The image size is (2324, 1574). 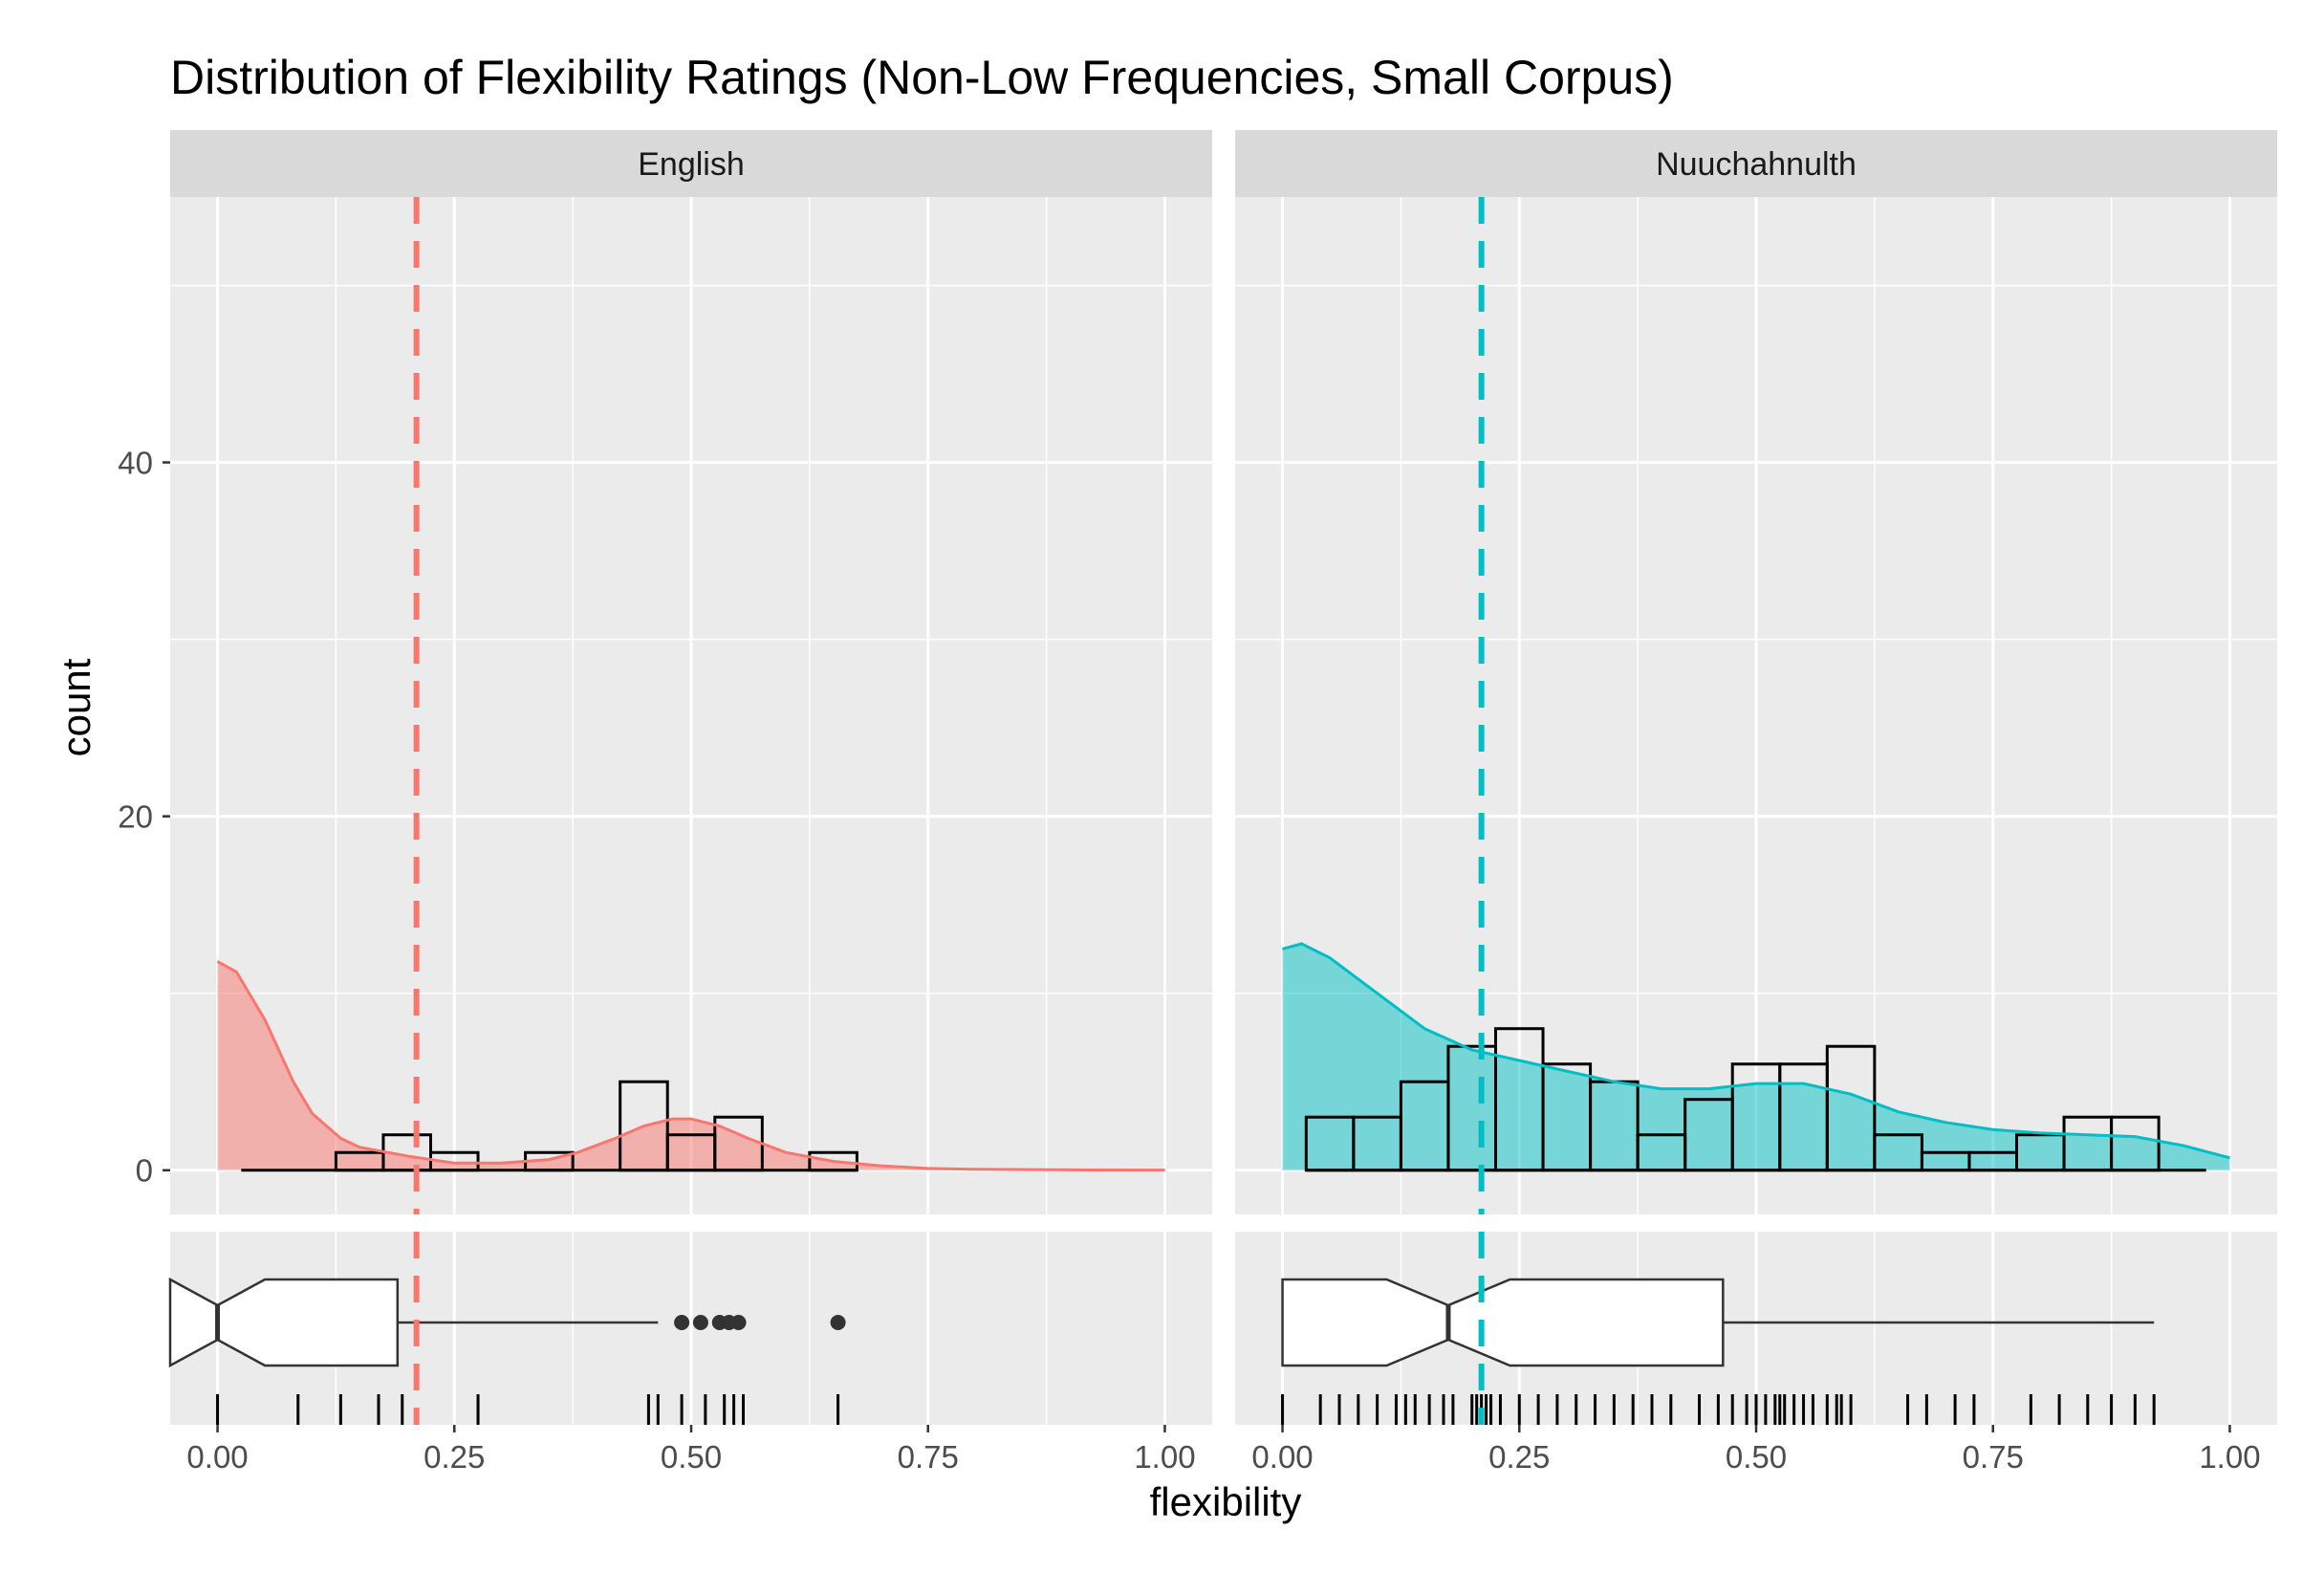 What do you see at coordinates (76, 707) in the screenshot?
I see `y-axis-title: count` at bounding box center [76, 707].